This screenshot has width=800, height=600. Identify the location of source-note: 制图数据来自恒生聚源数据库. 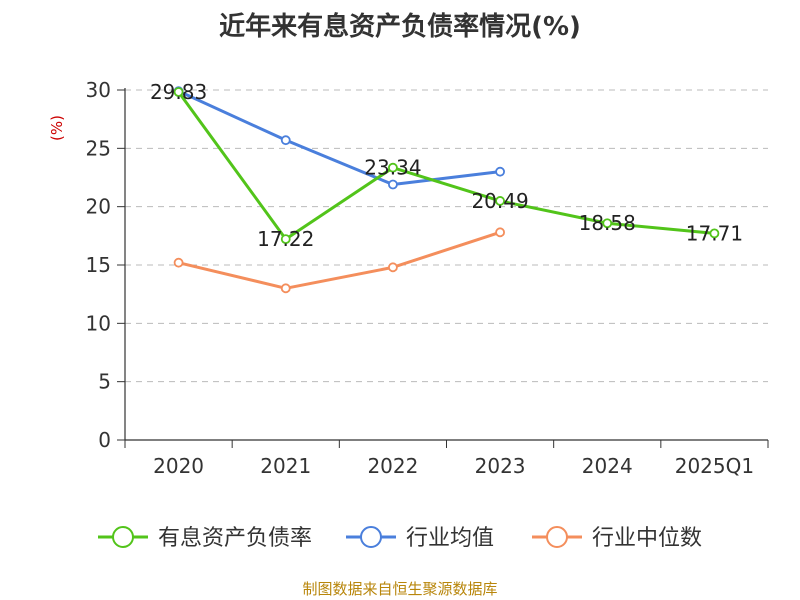
(400, 589).